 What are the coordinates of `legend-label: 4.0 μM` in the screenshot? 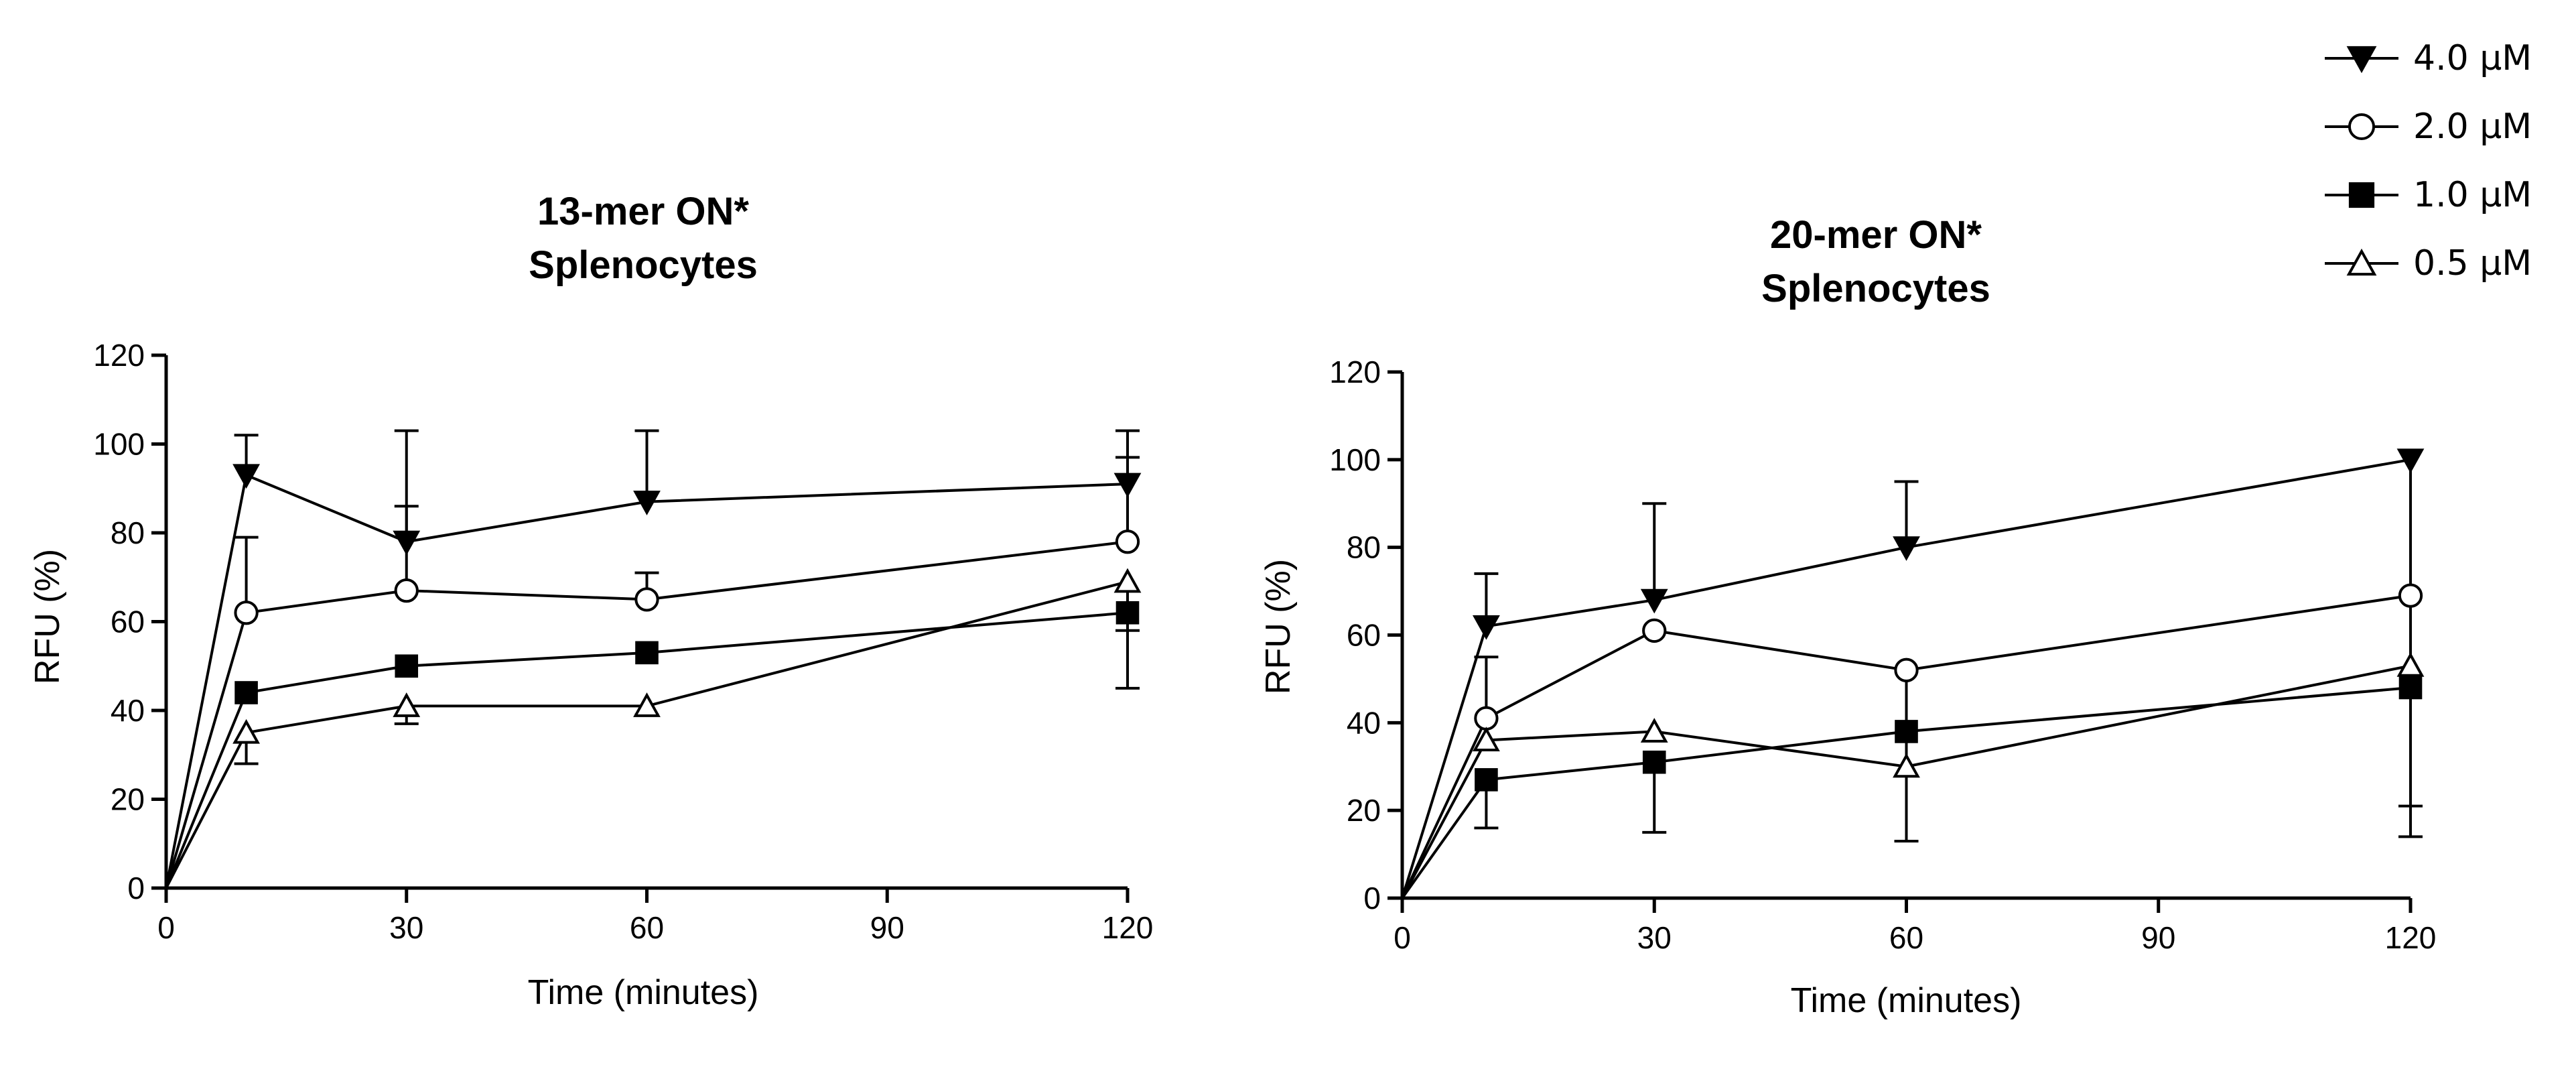 It's located at (2472, 58).